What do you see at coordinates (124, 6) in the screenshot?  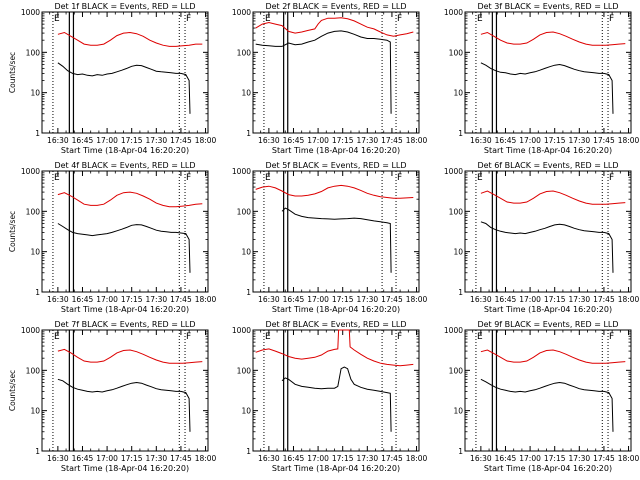 I see `subplot-title: Det 1f BLACK = Events, RED = LLD` at bounding box center [124, 6].